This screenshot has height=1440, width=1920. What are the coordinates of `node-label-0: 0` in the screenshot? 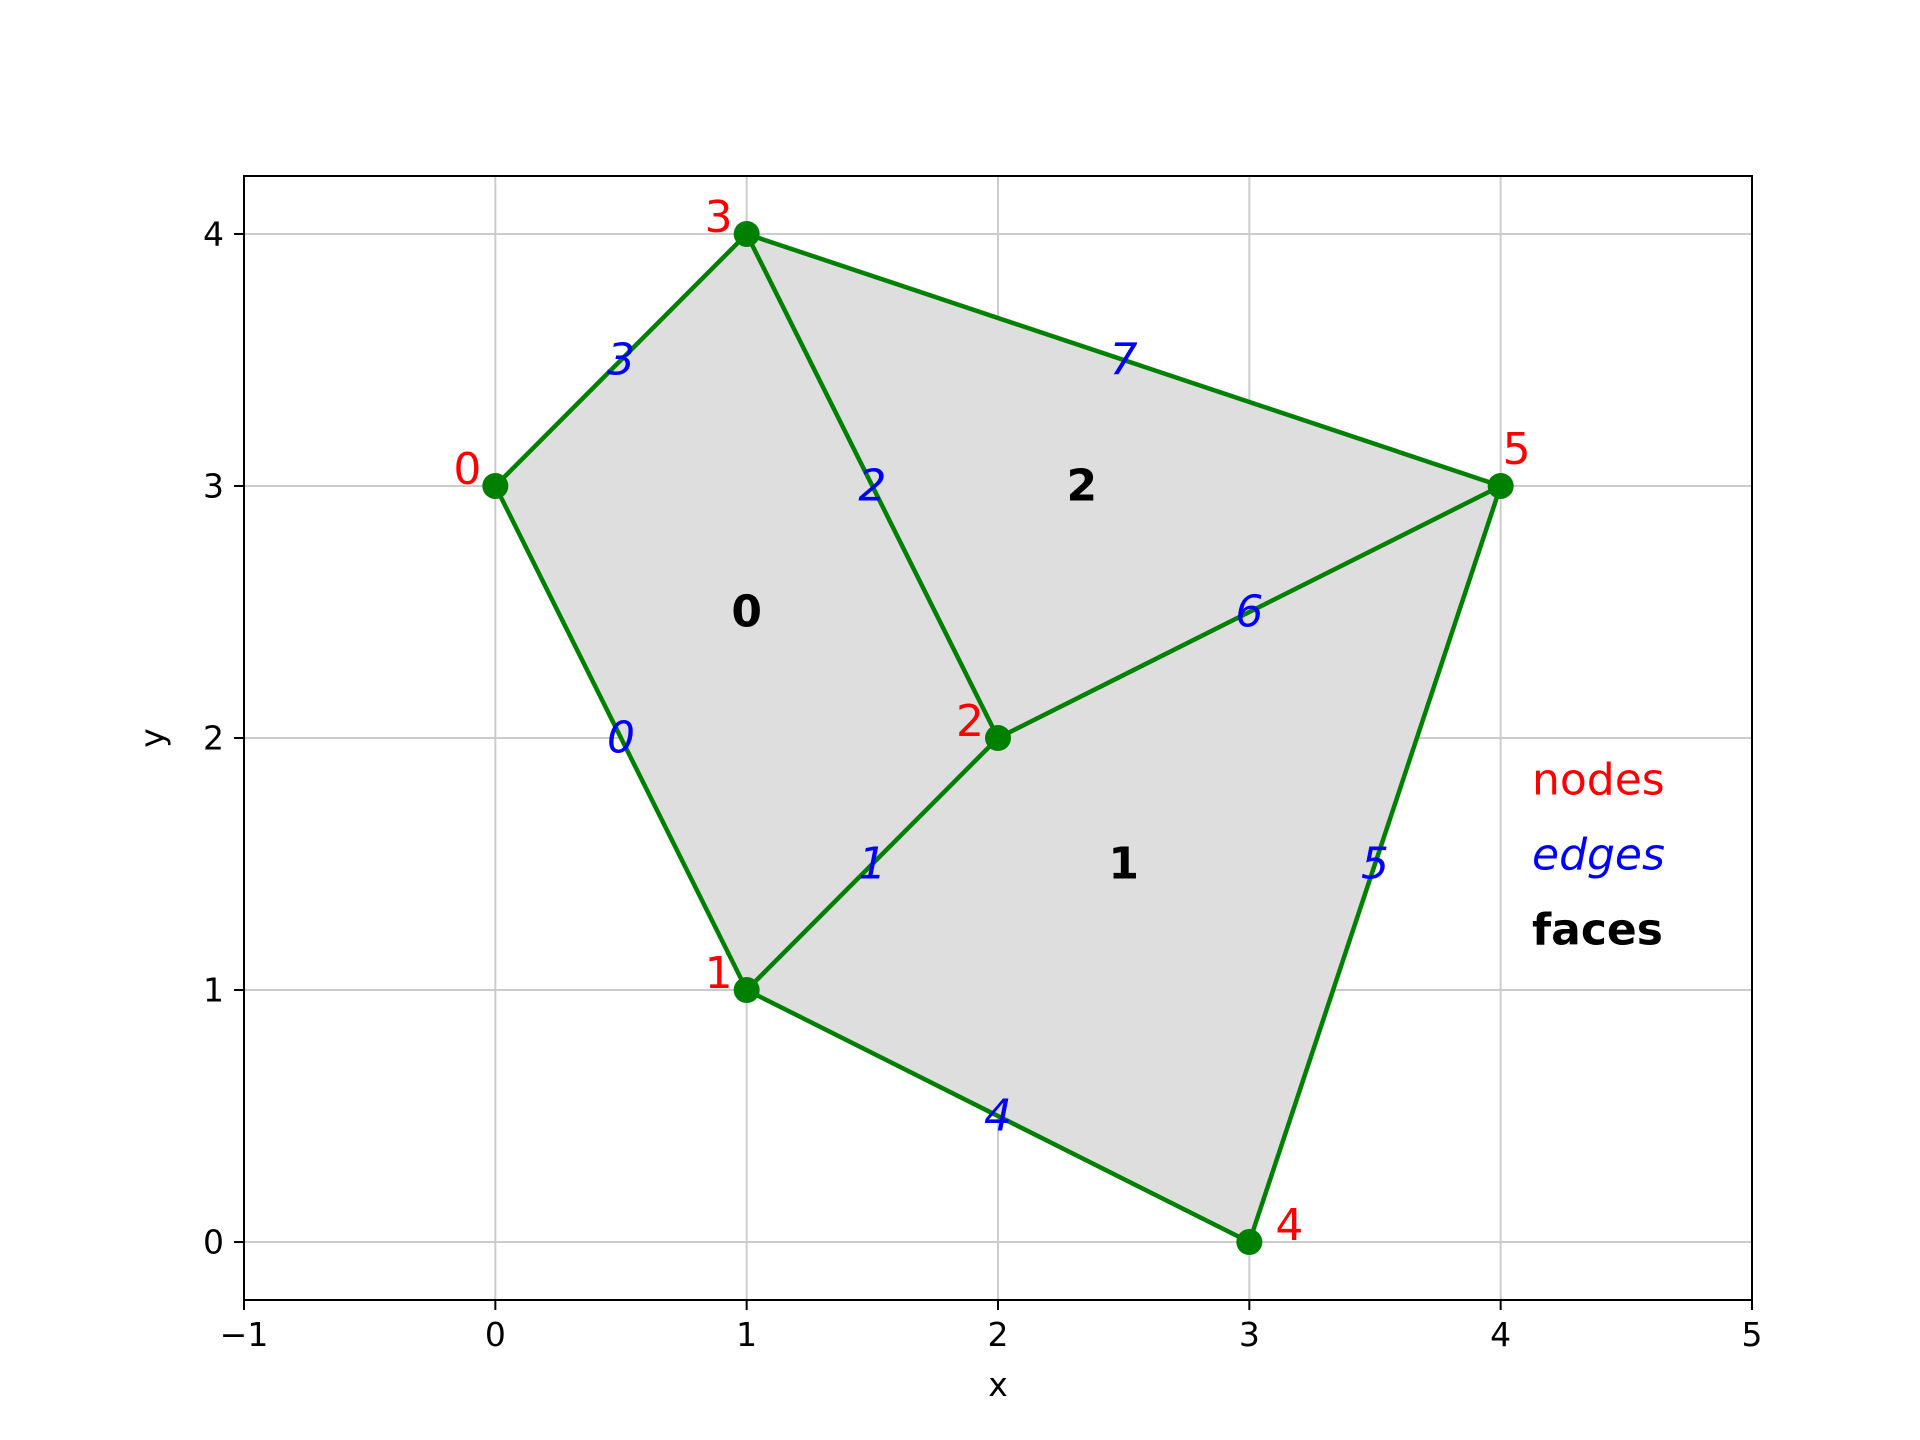 It's located at (467, 469).